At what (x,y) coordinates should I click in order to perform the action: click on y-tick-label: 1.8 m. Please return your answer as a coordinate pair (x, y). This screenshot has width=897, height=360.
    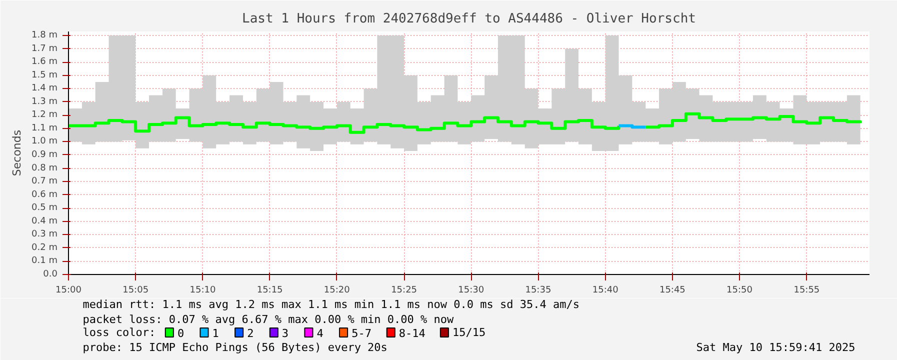
    Looking at the image, I should click on (45, 35).